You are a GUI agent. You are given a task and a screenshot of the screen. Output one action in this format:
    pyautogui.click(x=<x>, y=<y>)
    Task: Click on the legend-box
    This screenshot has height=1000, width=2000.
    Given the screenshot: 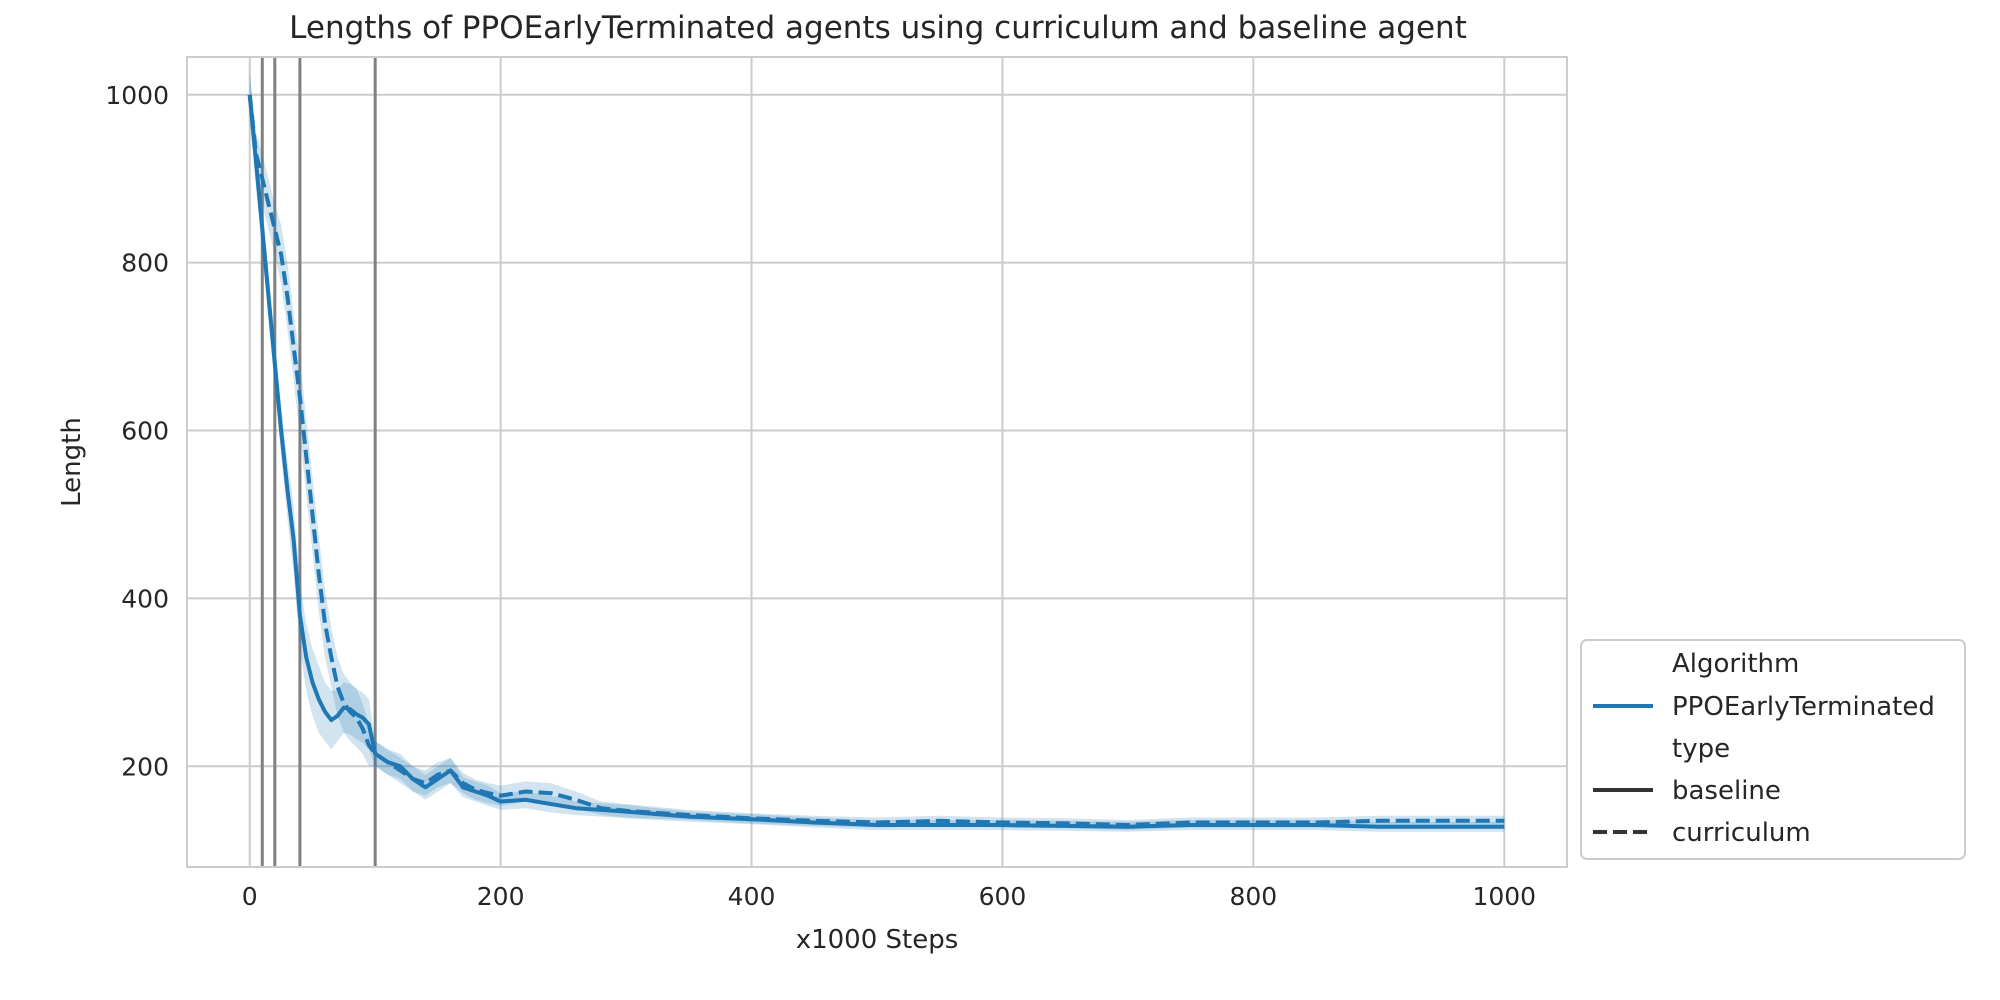 What is the action you would take?
    pyautogui.click(x=1773, y=749)
    